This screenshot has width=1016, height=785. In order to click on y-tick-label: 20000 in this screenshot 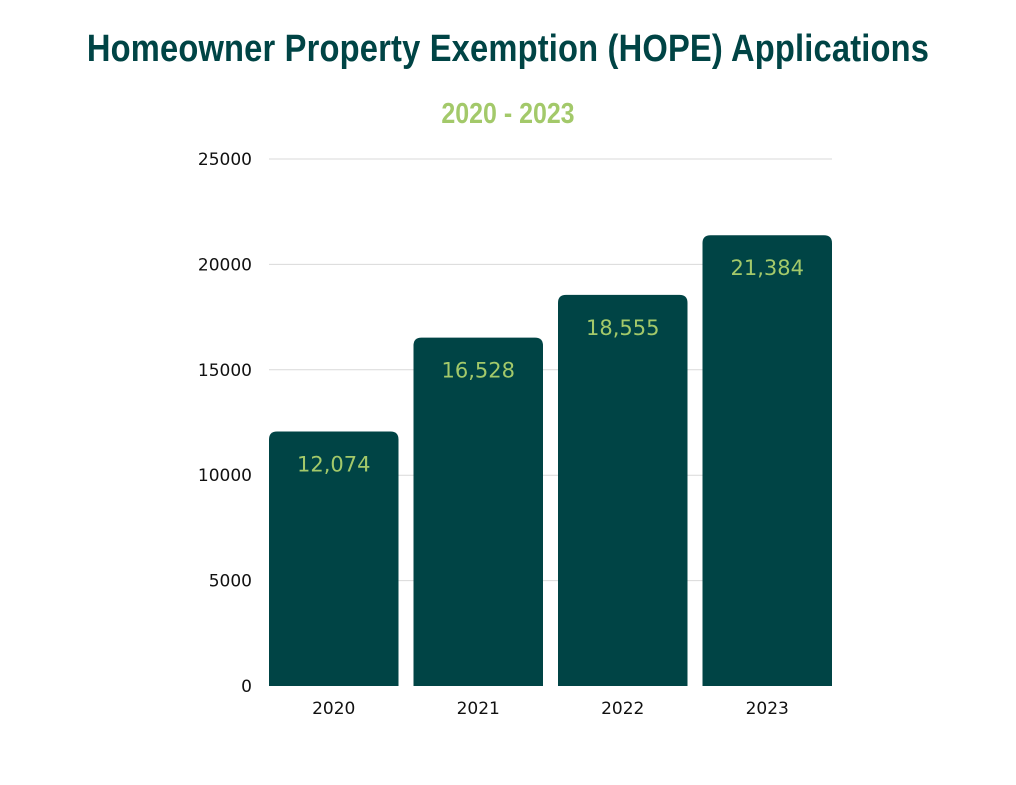, I will do `click(225, 265)`.